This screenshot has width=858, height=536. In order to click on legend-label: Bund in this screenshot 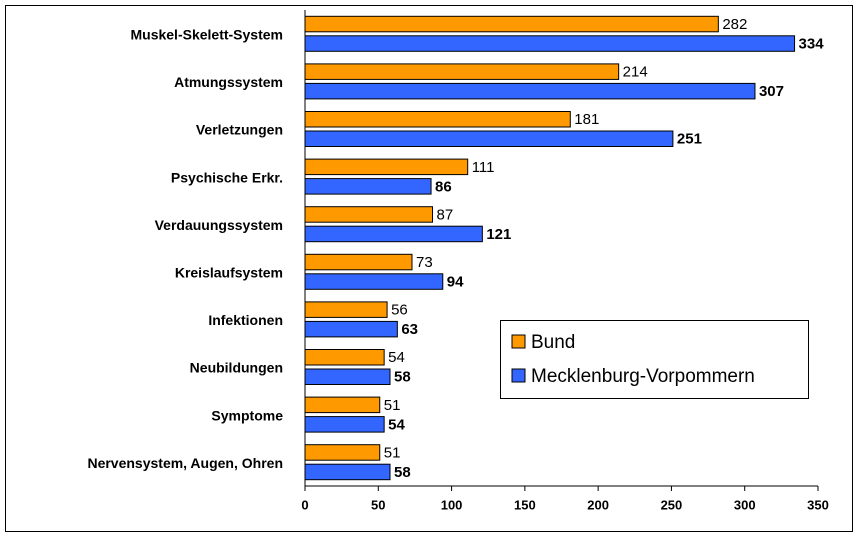, I will do `click(553, 342)`.